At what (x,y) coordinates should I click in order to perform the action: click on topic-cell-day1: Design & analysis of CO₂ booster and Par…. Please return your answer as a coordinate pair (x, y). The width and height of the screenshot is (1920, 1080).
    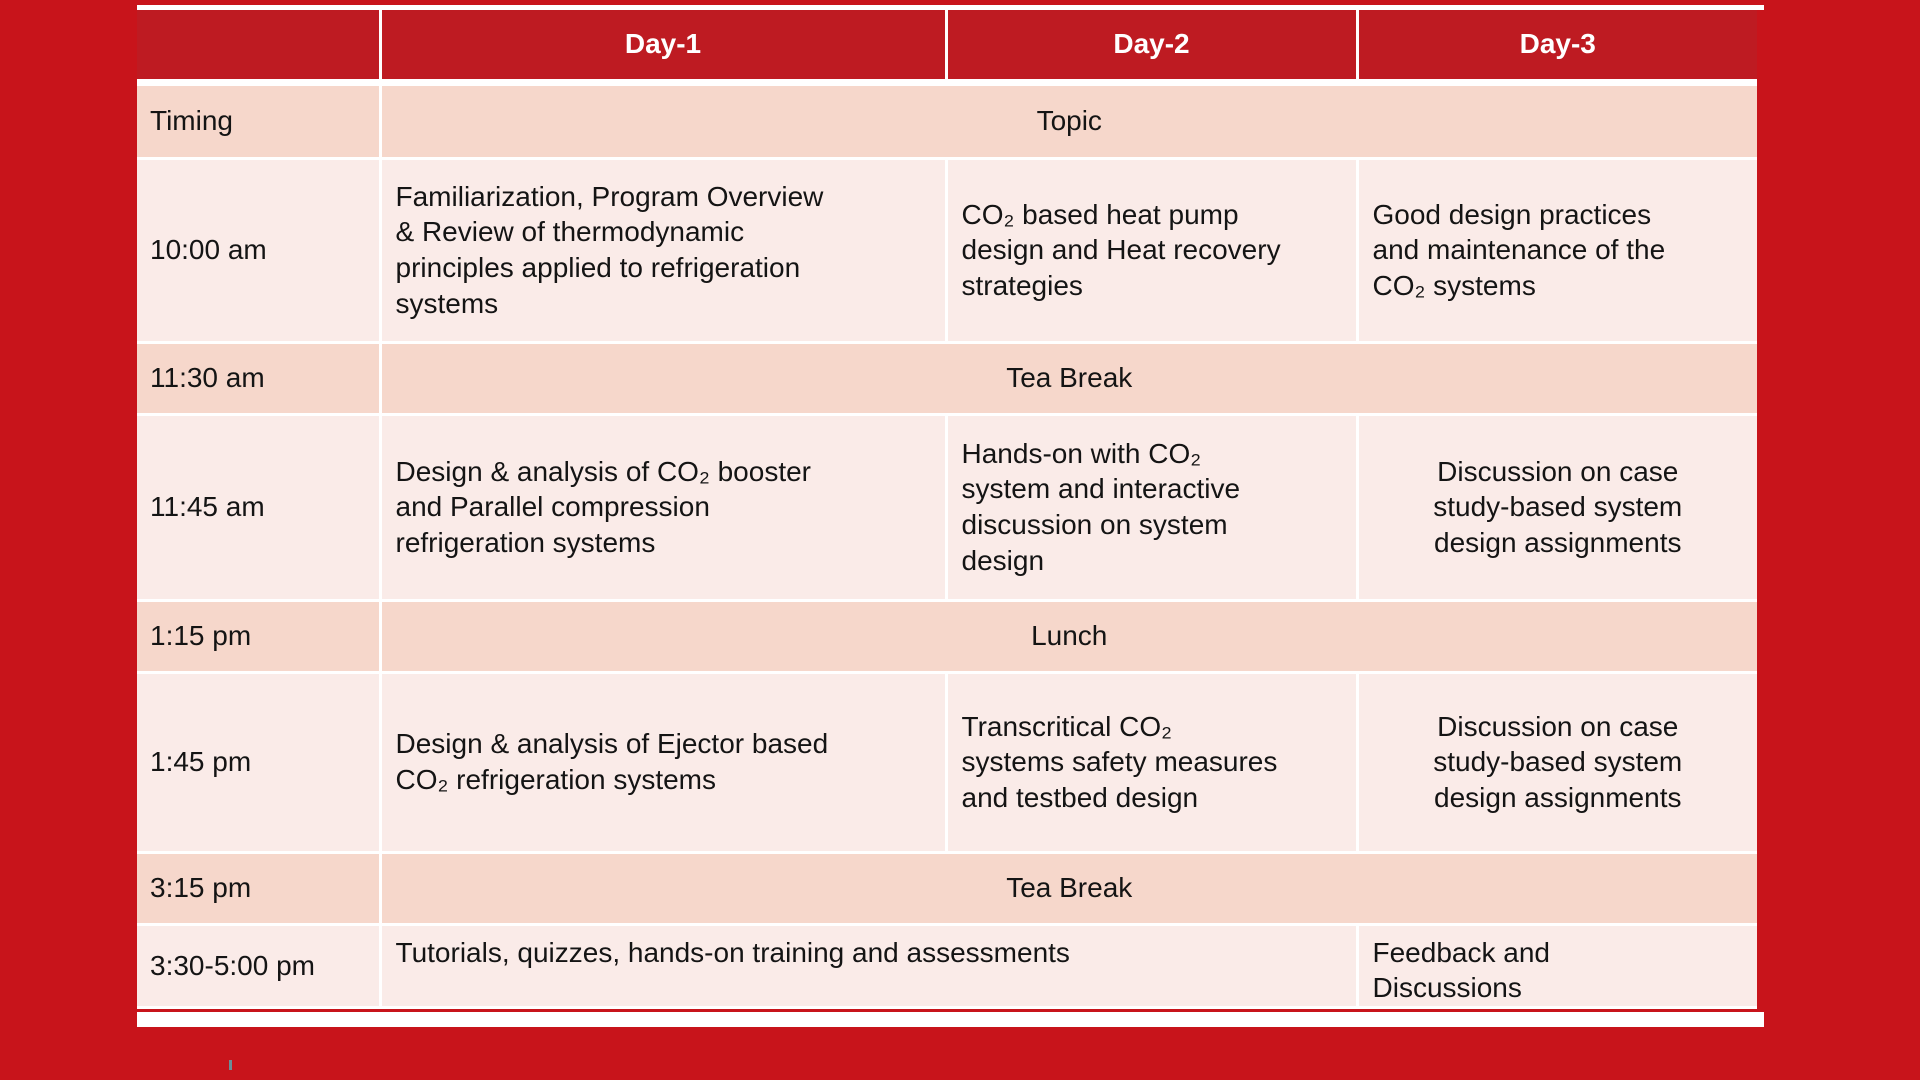
    Looking at the image, I should click on (664, 508).